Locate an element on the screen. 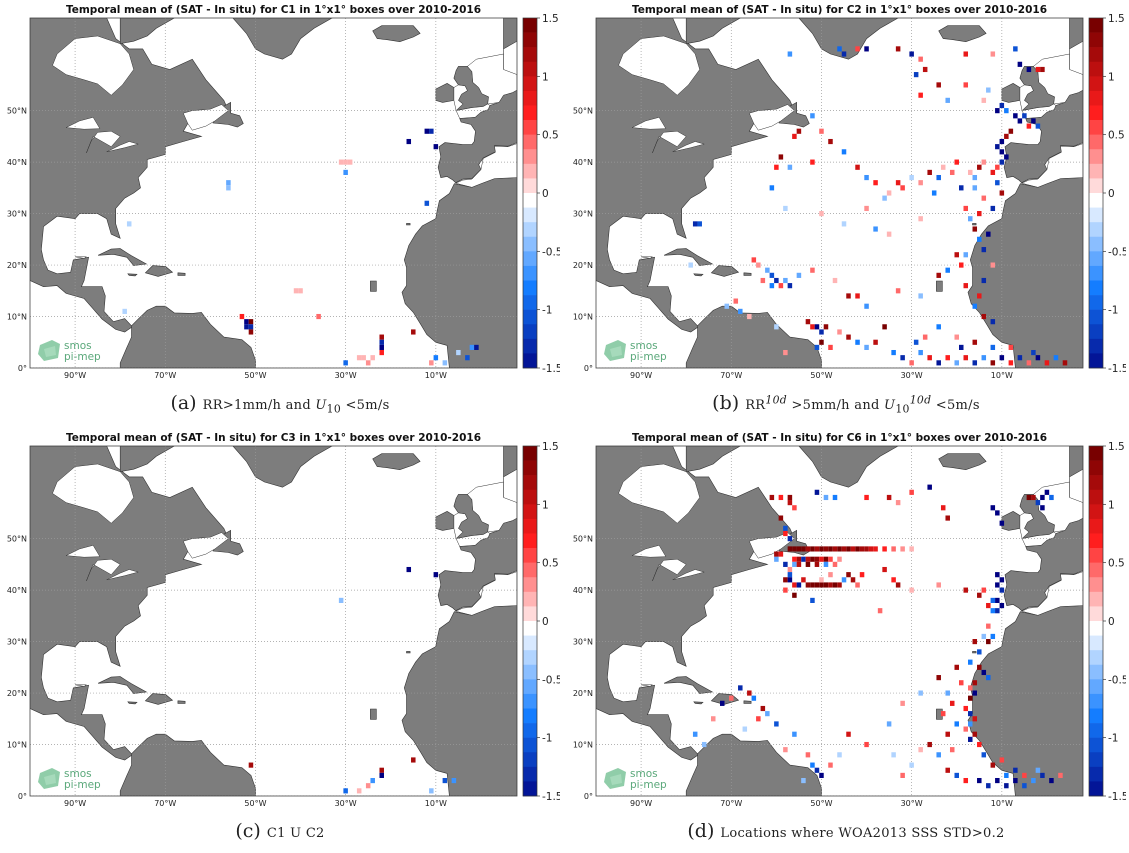 The image size is (1129, 853). x-tick-label: 50°W is located at coordinates (821, 375).